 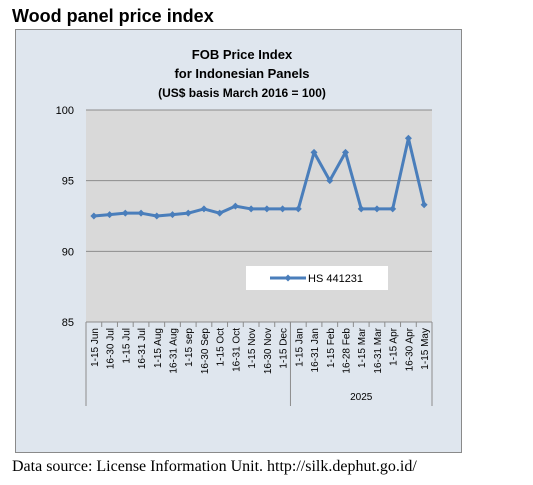 What do you see at coordinates (242, 54) in the screenshot?
I see `chart-title-line-1: FOB Price Index` at bounding box center [242, 54].